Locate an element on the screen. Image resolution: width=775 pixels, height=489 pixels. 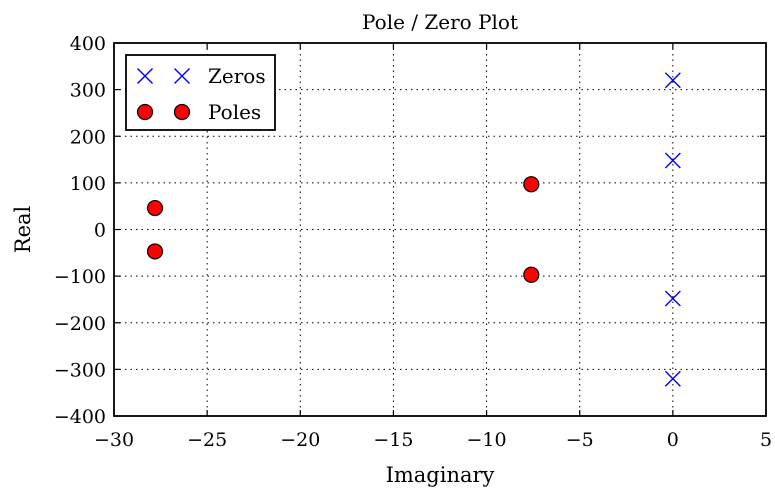
x-tick-label: −10 is located at coordinates (487, 440).